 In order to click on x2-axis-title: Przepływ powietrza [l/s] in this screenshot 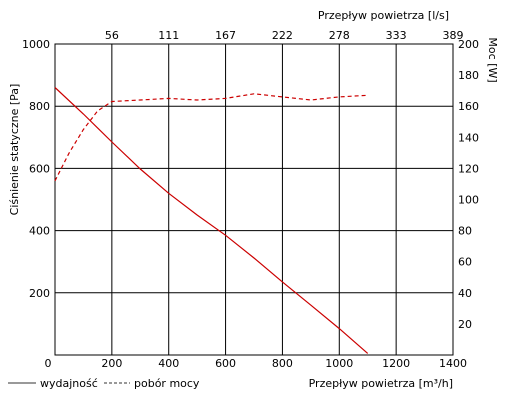, I will do `click(383, 15)`.